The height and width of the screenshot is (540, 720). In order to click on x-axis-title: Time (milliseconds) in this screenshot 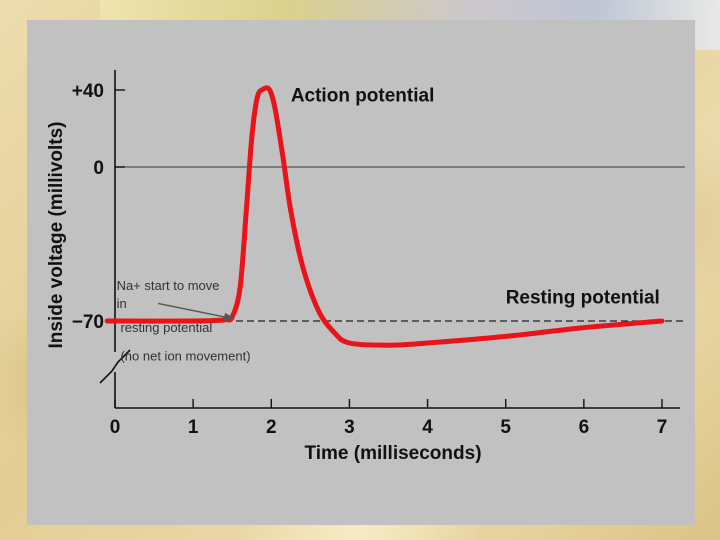, I will do `click(392, 453)`.